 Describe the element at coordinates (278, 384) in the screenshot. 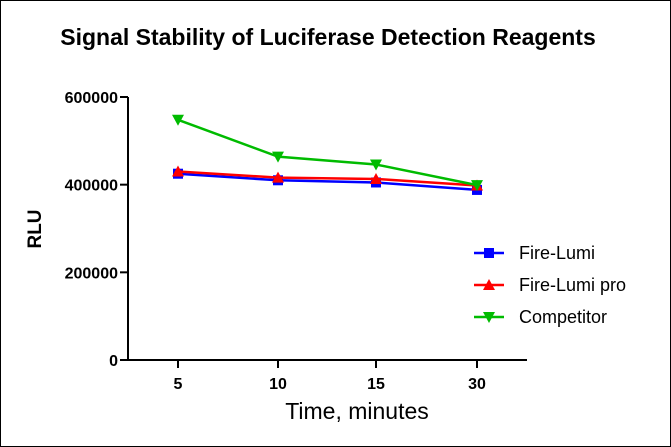

I see `x-tick-label: 10` at that location.